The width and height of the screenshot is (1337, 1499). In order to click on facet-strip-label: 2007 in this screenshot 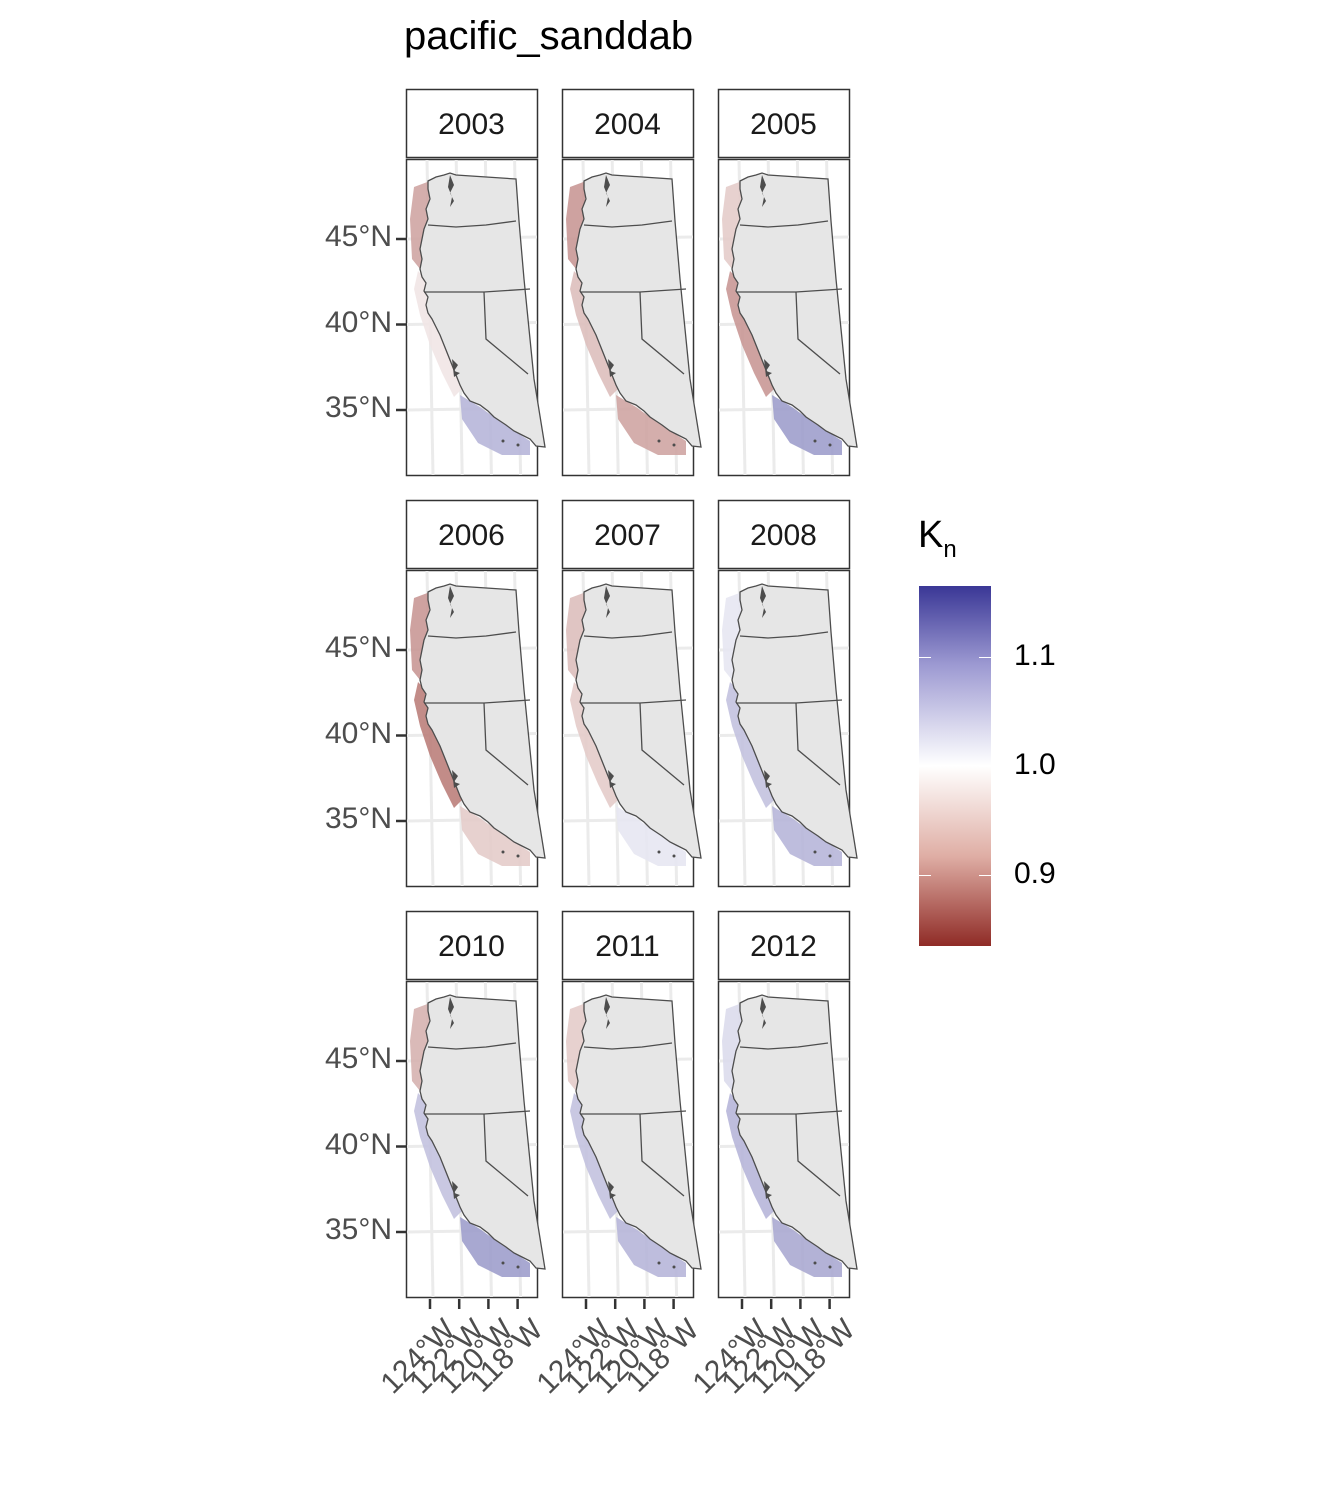, I will do `click(627, 535)`.